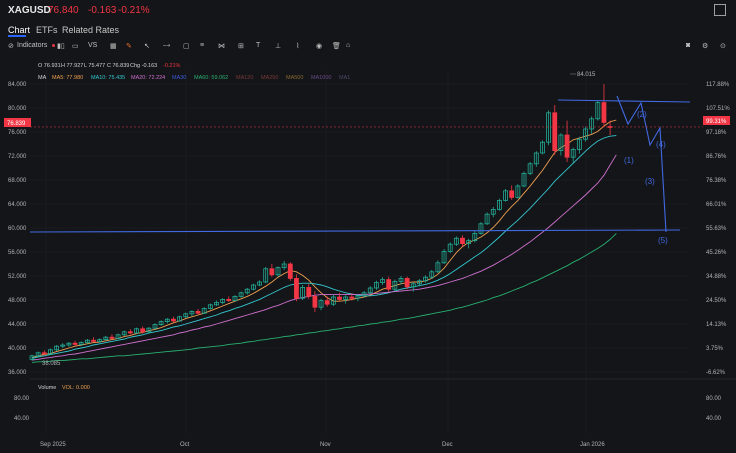  What do you see at coordinates (624, 101) in the screenshot?
I see `resistance-line` at bounding box center [624, 101].